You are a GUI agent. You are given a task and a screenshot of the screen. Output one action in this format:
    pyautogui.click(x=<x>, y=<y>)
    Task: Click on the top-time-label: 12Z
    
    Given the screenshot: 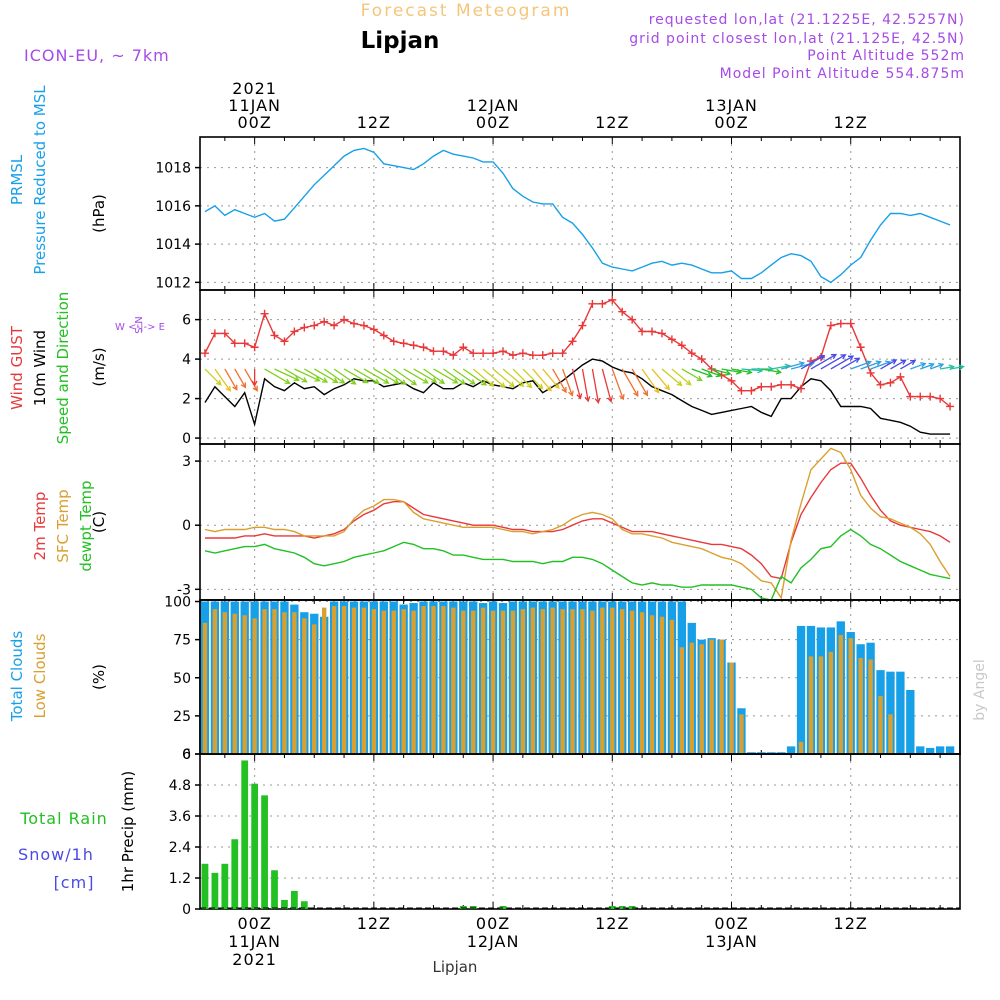 What is the action you would take?
    pyautogui.click(x=374, y=122)
    